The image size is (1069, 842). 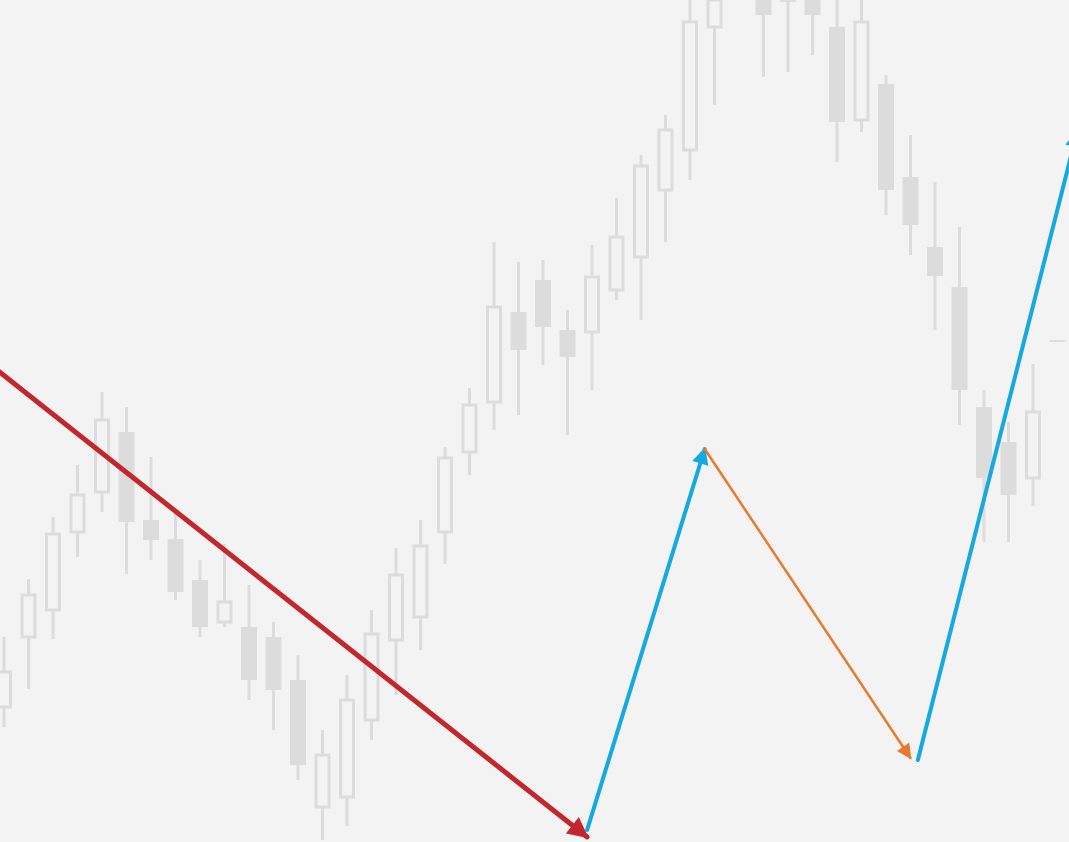 What do you see at coordinates (647, 639) in the screenshot?
I see `wave-up-1-arrow` at bounding box center [647, 639].